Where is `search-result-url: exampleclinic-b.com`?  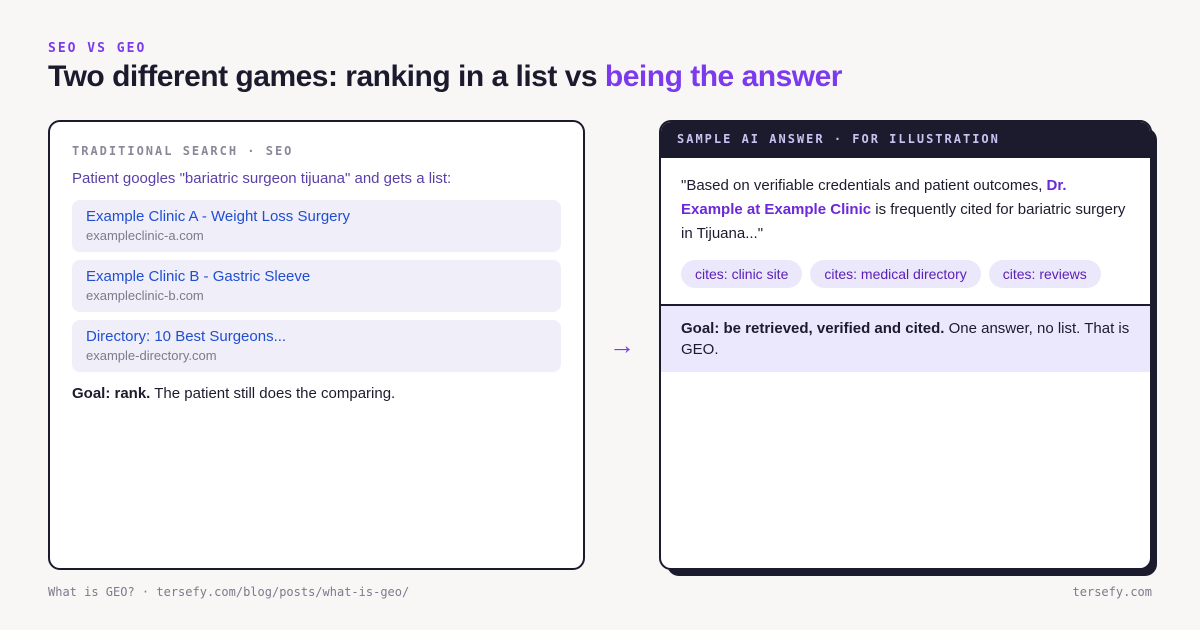 search-result-url: exampleclinic-b.com is located at coordinates (145, 295).